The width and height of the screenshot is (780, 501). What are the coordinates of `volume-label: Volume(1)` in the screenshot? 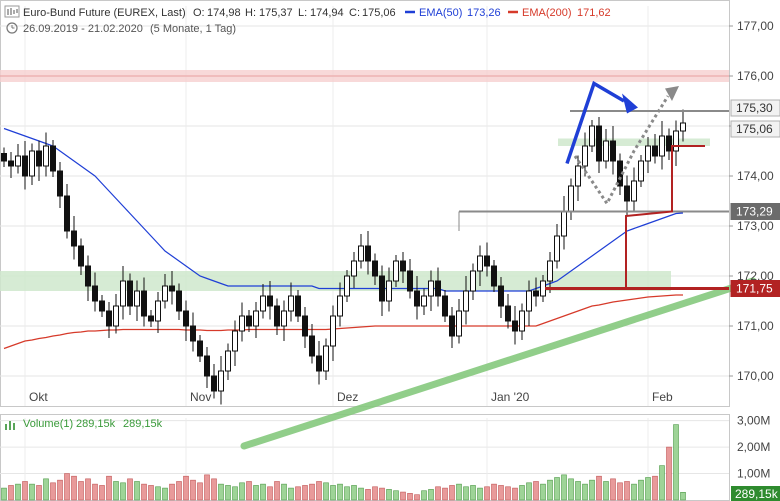 It's located at (48, 424).